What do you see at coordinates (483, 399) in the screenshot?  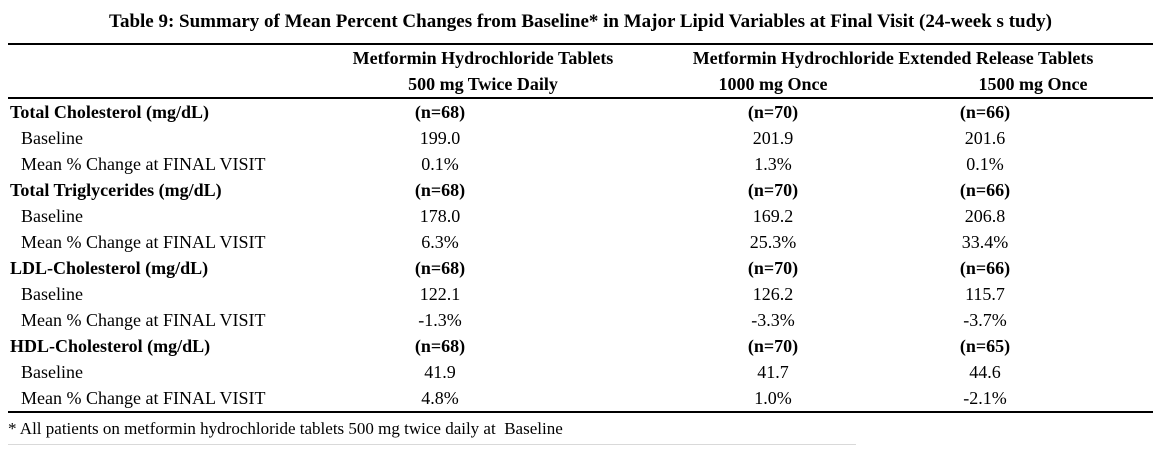 I see `value-cell: 4.8%` at bounding box center [483, 399].